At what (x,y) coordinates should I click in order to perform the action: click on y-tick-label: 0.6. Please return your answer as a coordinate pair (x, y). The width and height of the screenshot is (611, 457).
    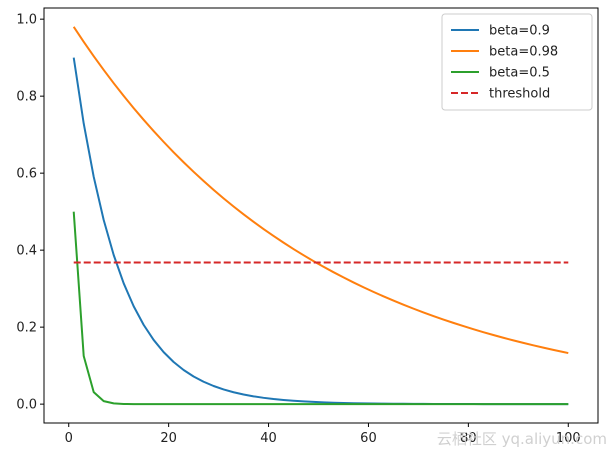
    Looking at the image, I should click on (26, 174).